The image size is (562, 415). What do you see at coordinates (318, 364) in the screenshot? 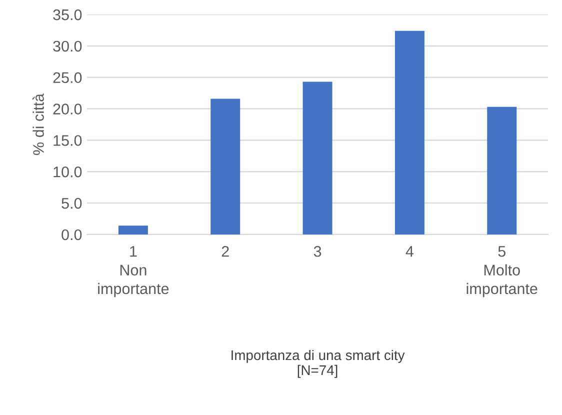
I see `x-axis-title: Importanza di una smart city [N=74]` at bounding box center [318, 364].